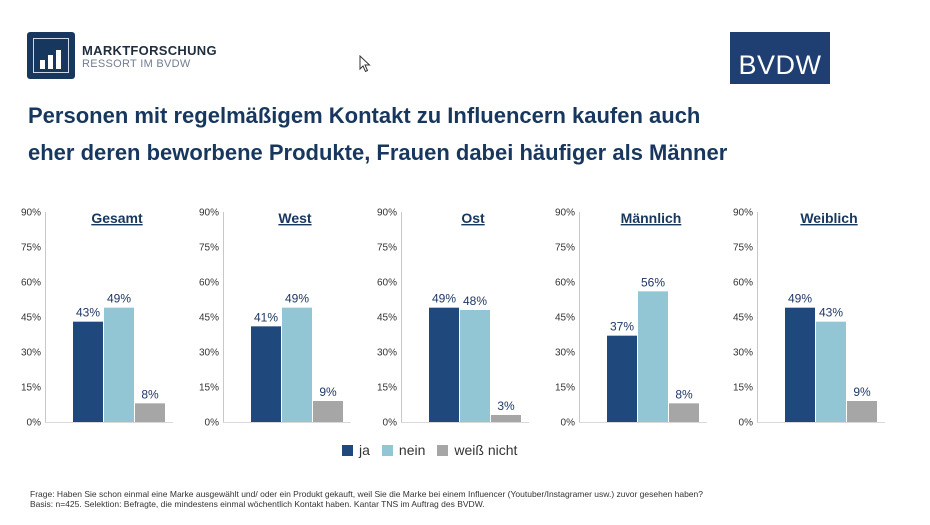  I want to click on chart-title: West, so click(295, 218).